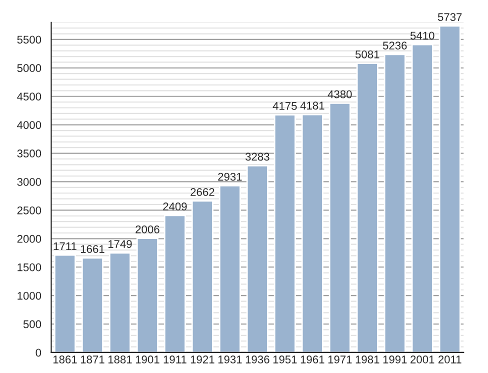  What do you see at coordinates (148, 360) in the screenshot?
I see `x-tick-label: 1901` at bounding box center [148, 360].